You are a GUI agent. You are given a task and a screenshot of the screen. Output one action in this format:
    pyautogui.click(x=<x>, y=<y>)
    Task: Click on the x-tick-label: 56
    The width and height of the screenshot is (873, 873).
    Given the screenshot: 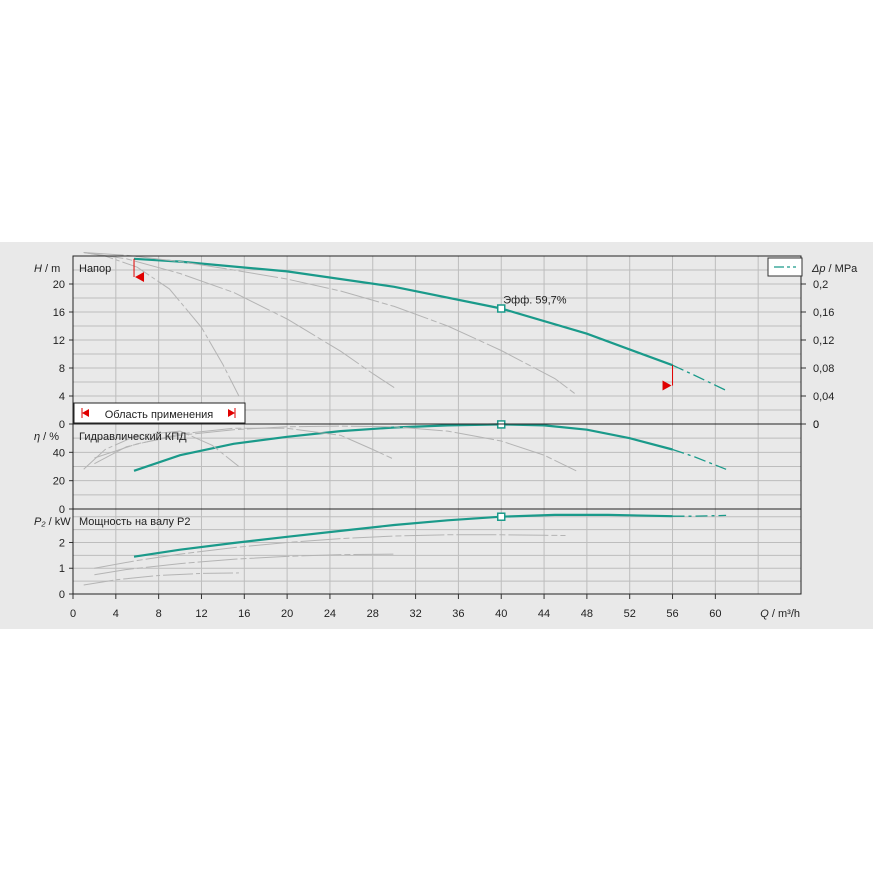 What is the action you would take?
    pyautogui.click(x=672, y=614)
    